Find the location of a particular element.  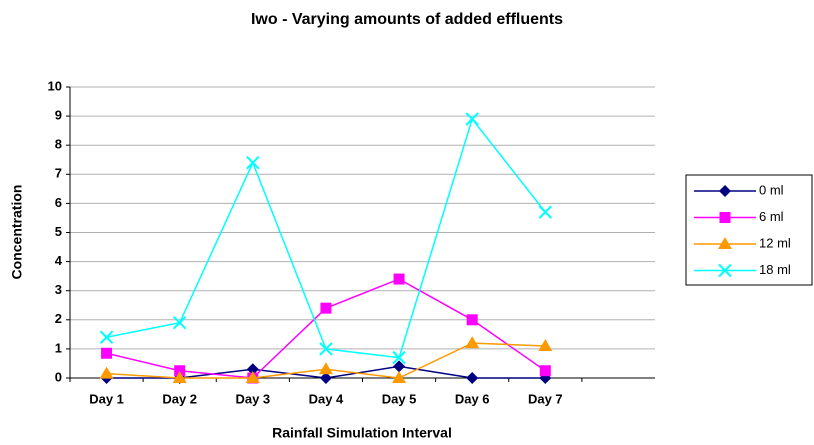

y-tick-label: 6 is located at coordinates (58, 202).